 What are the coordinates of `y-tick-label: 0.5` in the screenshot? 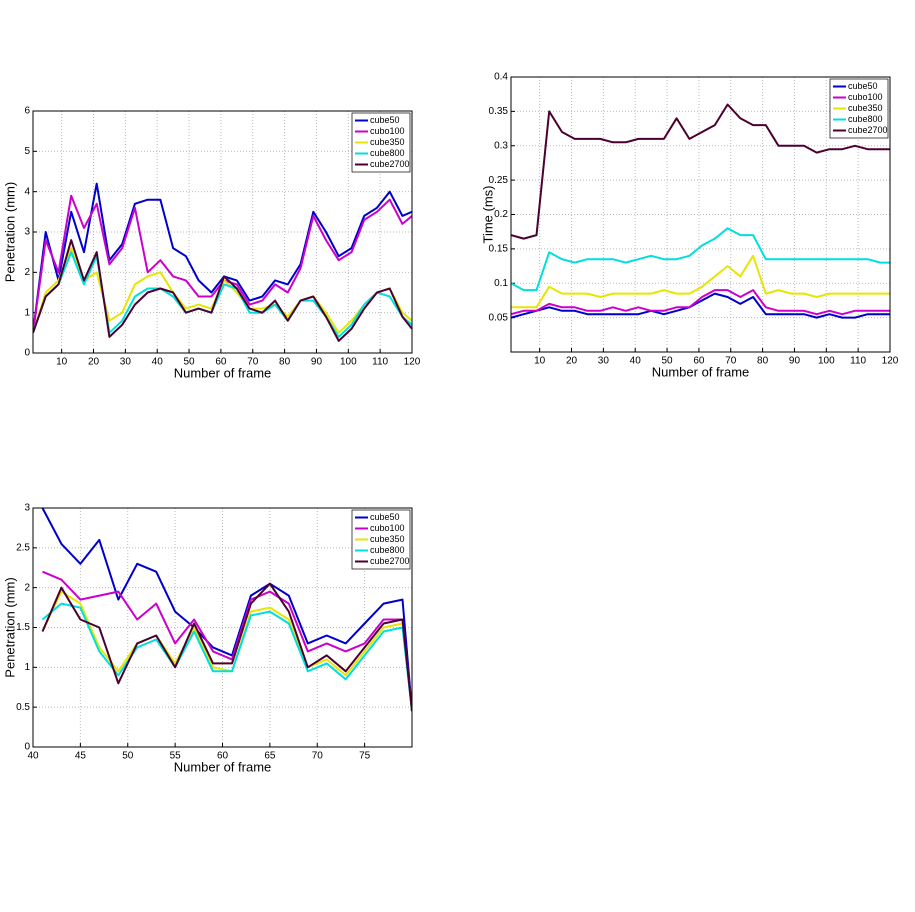 It's located at (23, 707).